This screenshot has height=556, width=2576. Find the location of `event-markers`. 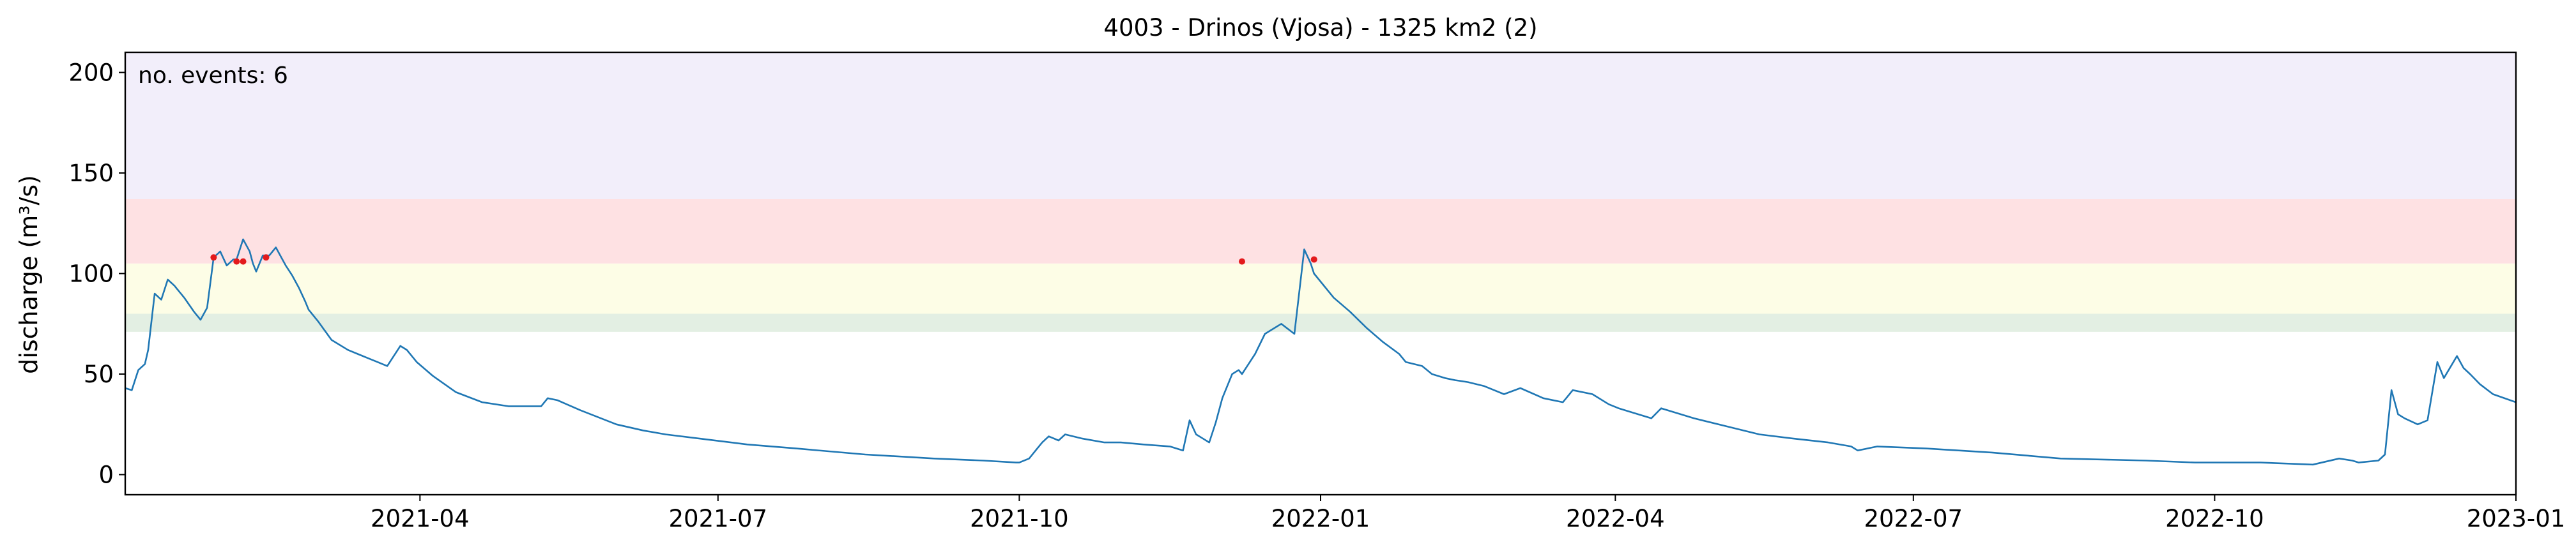

event-markers is located at coordinates (763, 260).